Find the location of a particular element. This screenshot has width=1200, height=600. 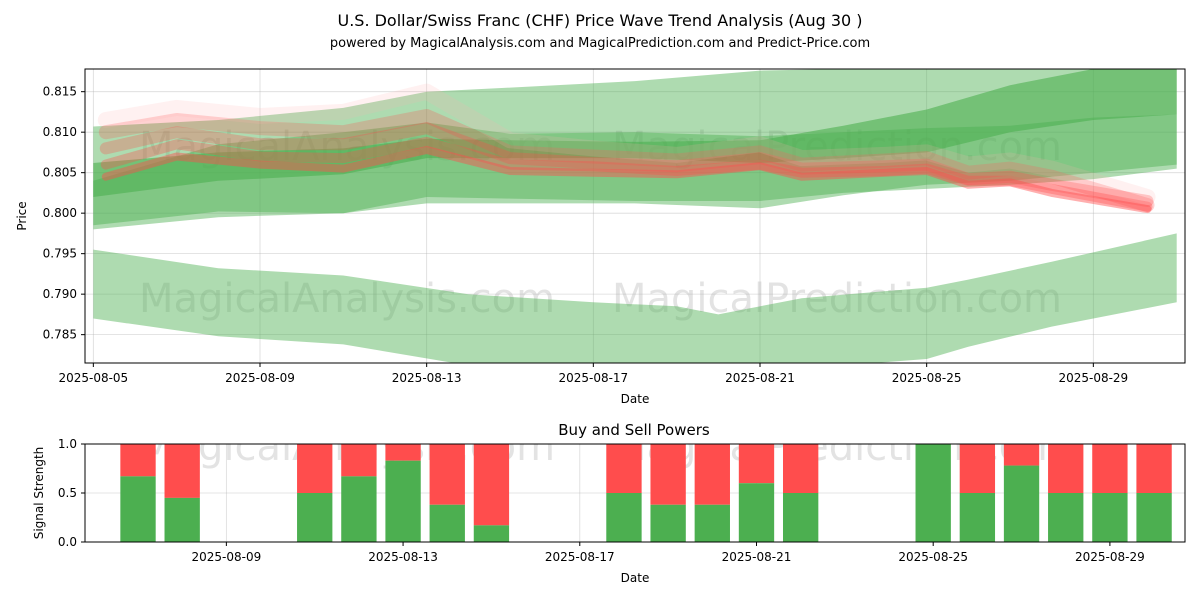

bottom-x-tick-label: 2025-08-25 is located at coordinates (933, 557).